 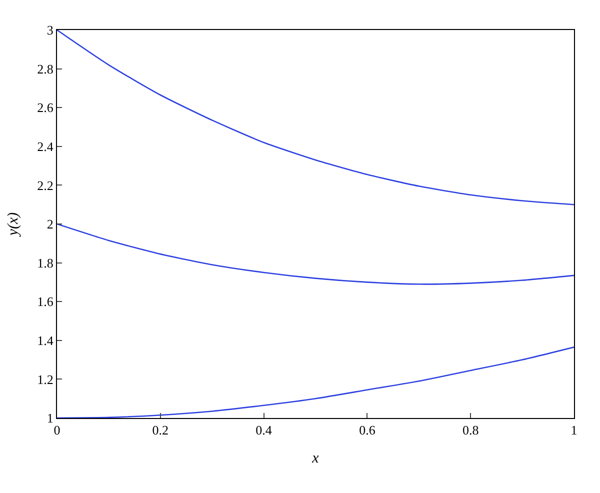 I want to click on x-tick-label: 0, so click(x=57, y=430).